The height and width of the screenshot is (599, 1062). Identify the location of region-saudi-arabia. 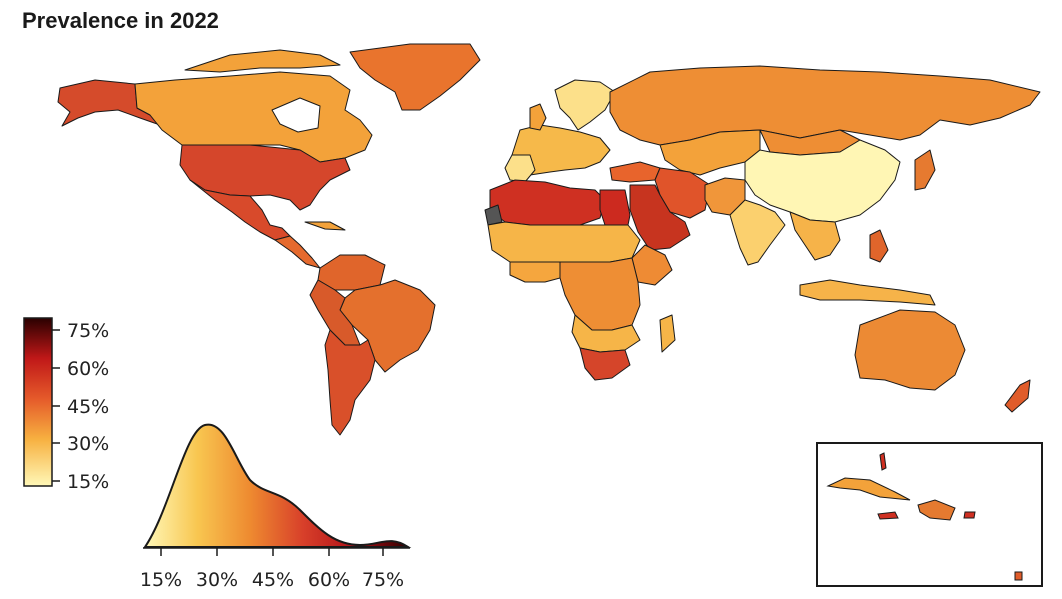
(660, 217).